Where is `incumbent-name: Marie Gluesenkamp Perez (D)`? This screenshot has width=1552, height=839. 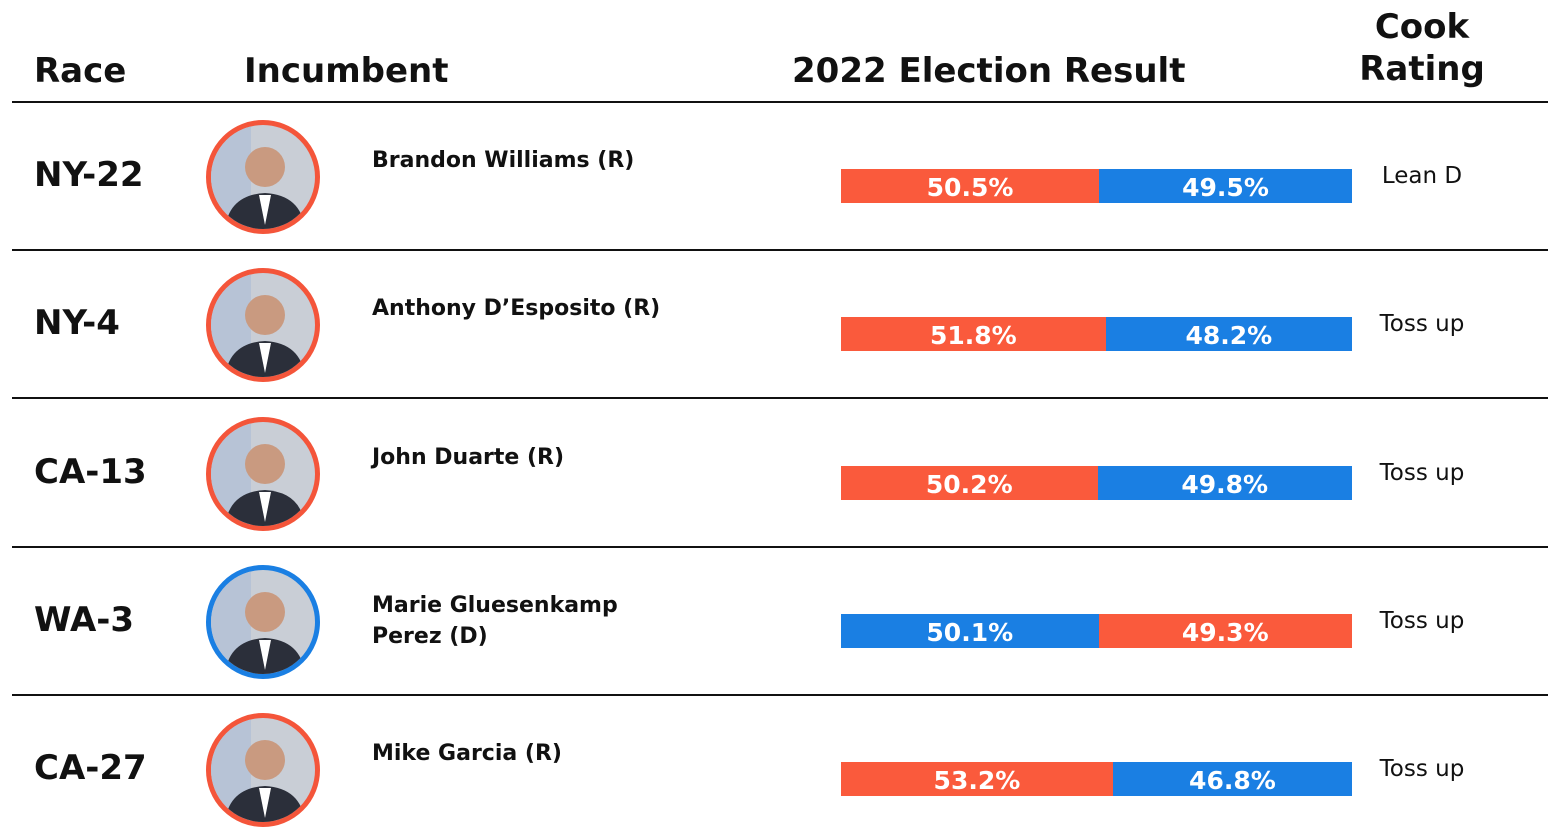
incumbent-name: Marie Gluesenkamp Perez (D) is located at coordinates (495, 620).